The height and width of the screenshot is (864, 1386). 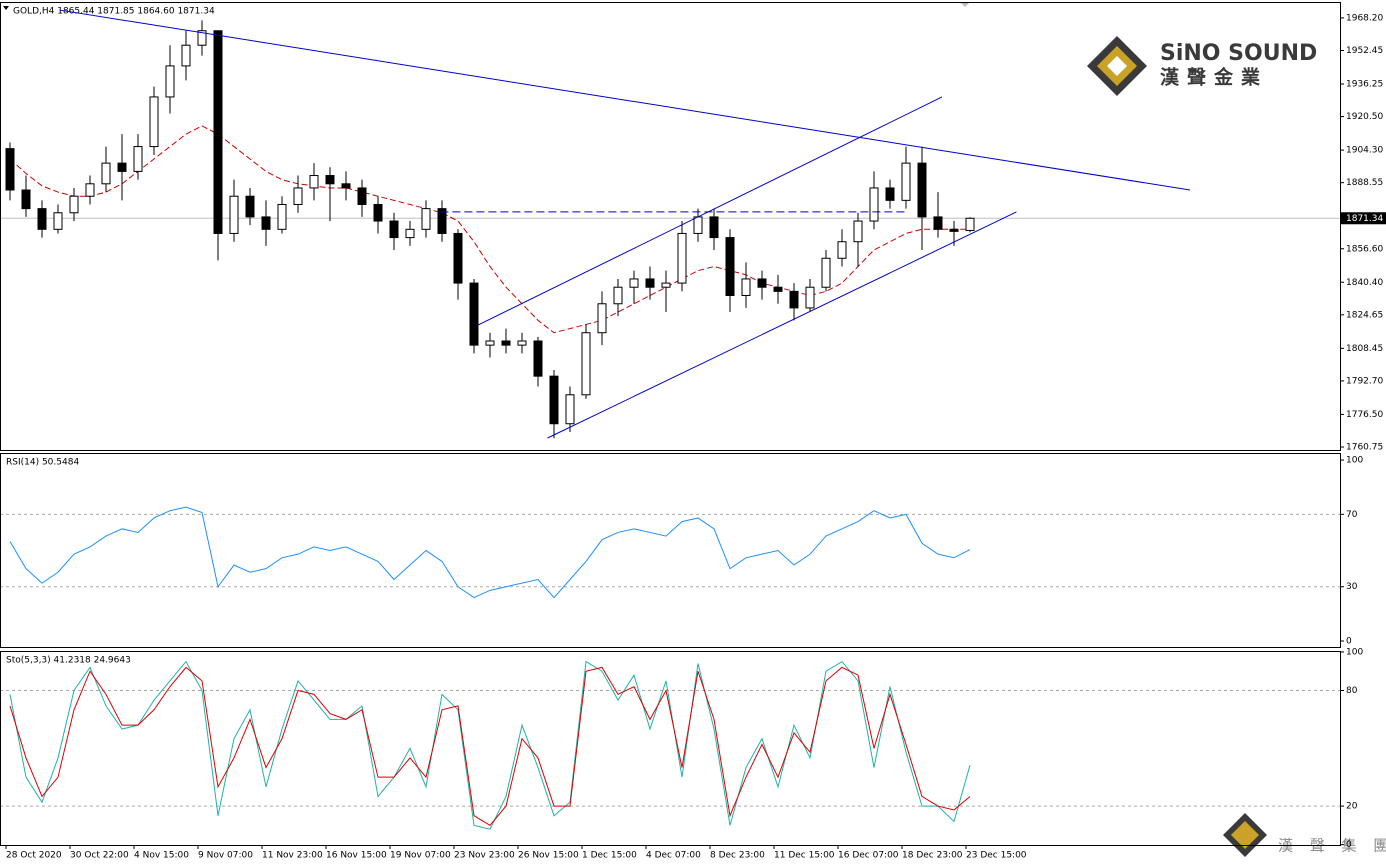 I want to click on x-tick-label: 18 Dec 23:00, so click(x=932, y=856).